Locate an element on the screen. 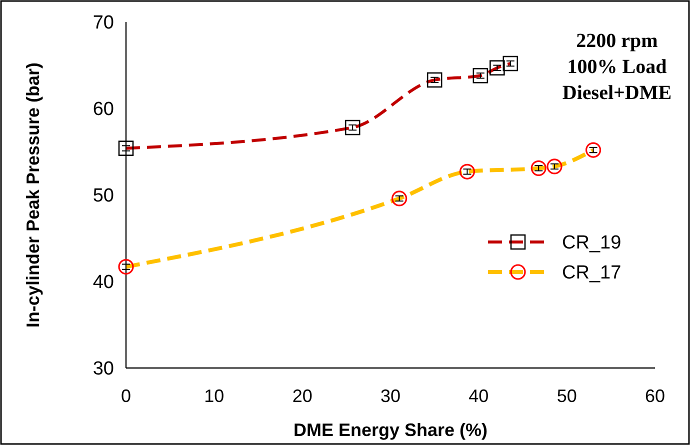 This screenshot has height=445, width=690. x-tick-label: 10 is located at coordinates (214, 396).